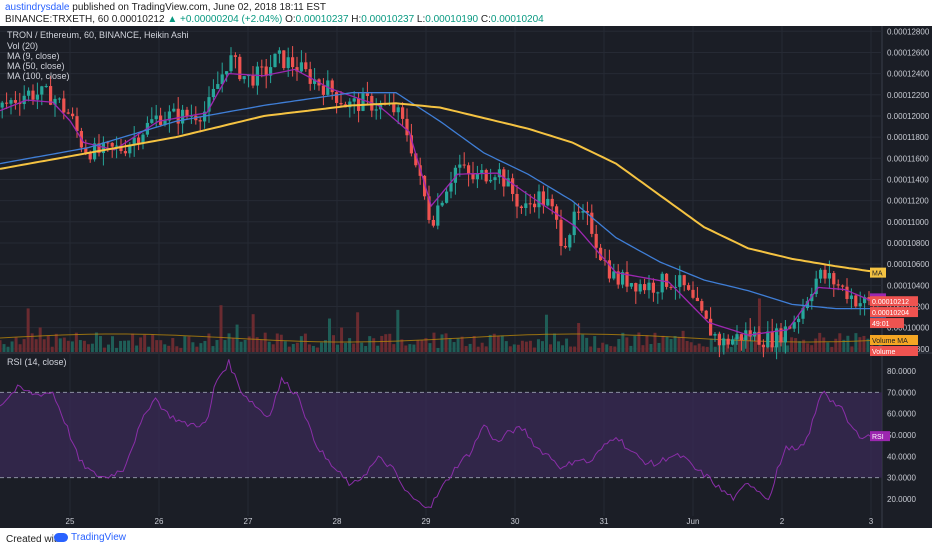 The image size is (932, 550). Describe the element at coordinates (37, 7) in the screenshot. I see `author-link: austindrysdale` at that location.